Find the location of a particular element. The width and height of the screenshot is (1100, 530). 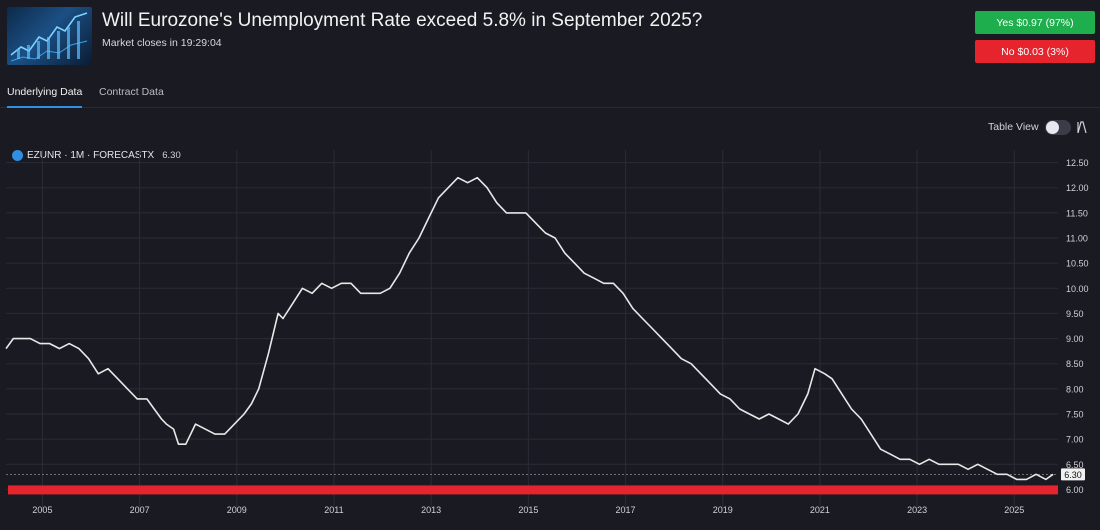

last-value-badge is located at coordinates (1073, 474).